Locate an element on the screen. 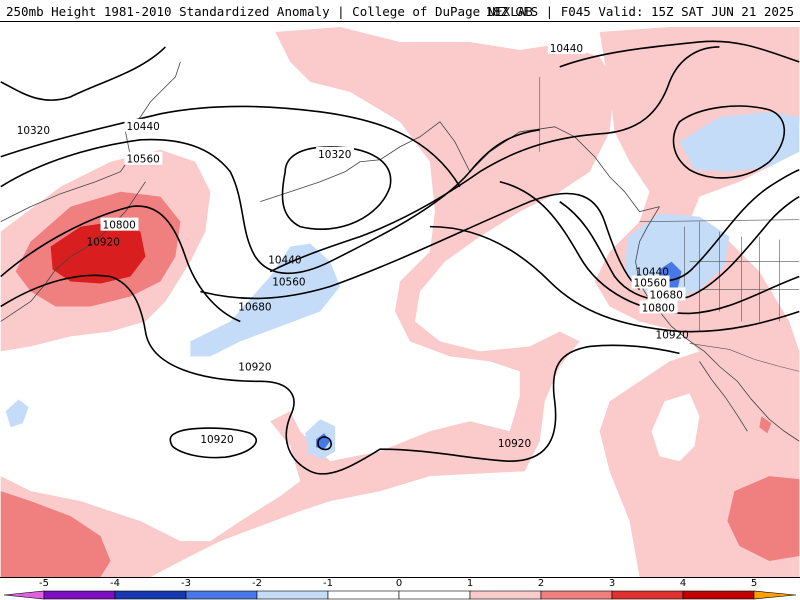 The image size is (800, 600). coastline-north-america is located at coordinates (717, 324).